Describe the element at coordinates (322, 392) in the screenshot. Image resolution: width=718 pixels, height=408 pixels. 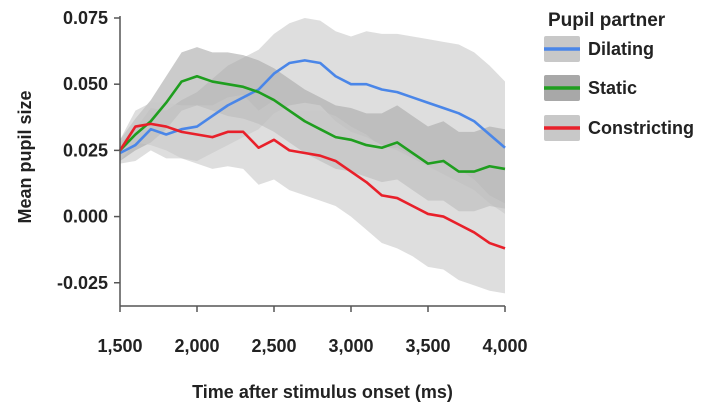
I see `x-axis-title: Time after stimulus onset (ms)` at that location.